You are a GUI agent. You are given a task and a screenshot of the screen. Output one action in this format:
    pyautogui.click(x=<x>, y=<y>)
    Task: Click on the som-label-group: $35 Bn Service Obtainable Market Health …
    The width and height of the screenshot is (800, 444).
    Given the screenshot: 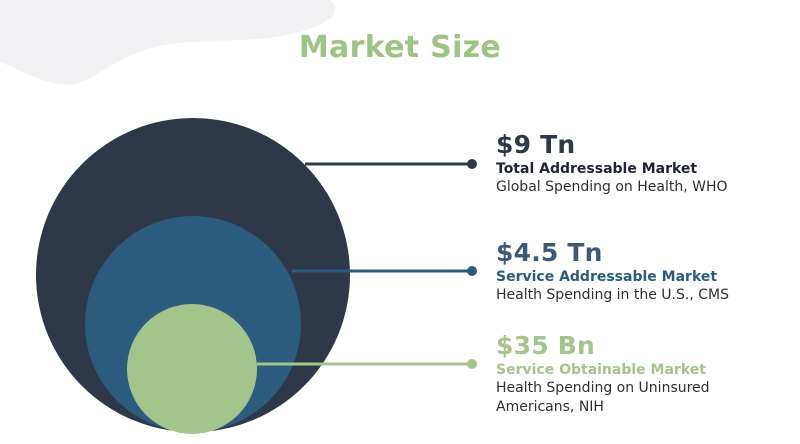 What is the action you would take?
    pyautogui.click(x=616, y=374)
    